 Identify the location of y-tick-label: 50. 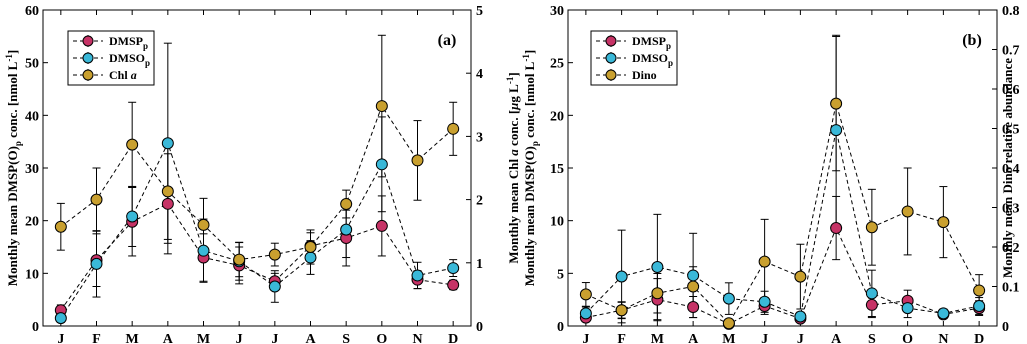
(32, 64).